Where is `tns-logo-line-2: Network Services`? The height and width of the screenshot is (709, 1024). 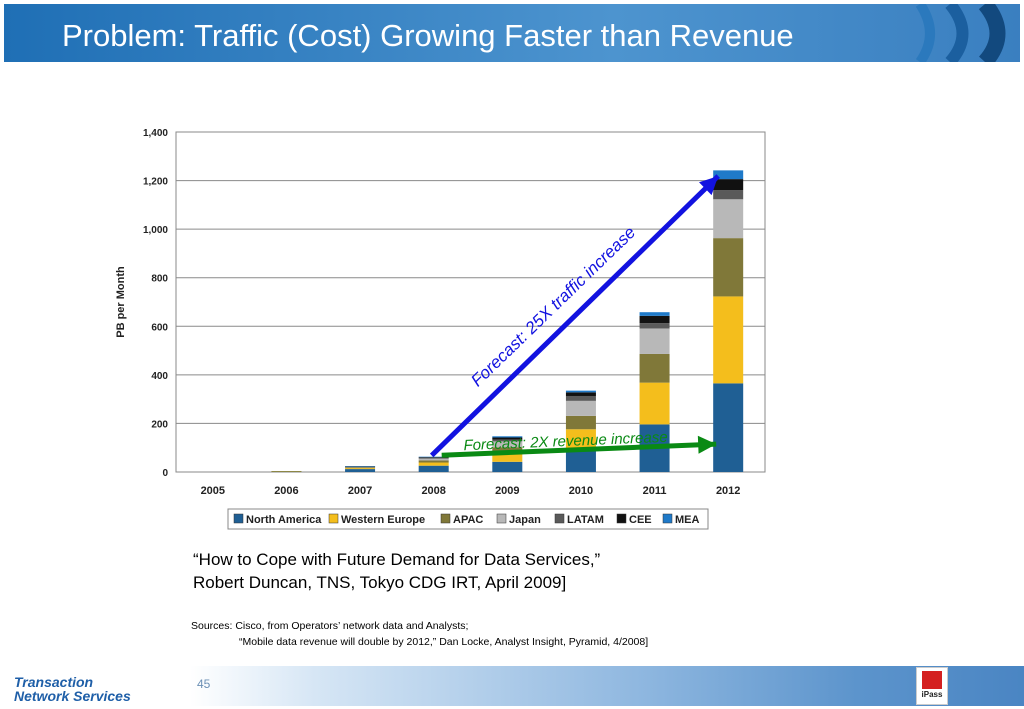 tns-logo-line-2: Network Services is located at coordinates (72, 696).